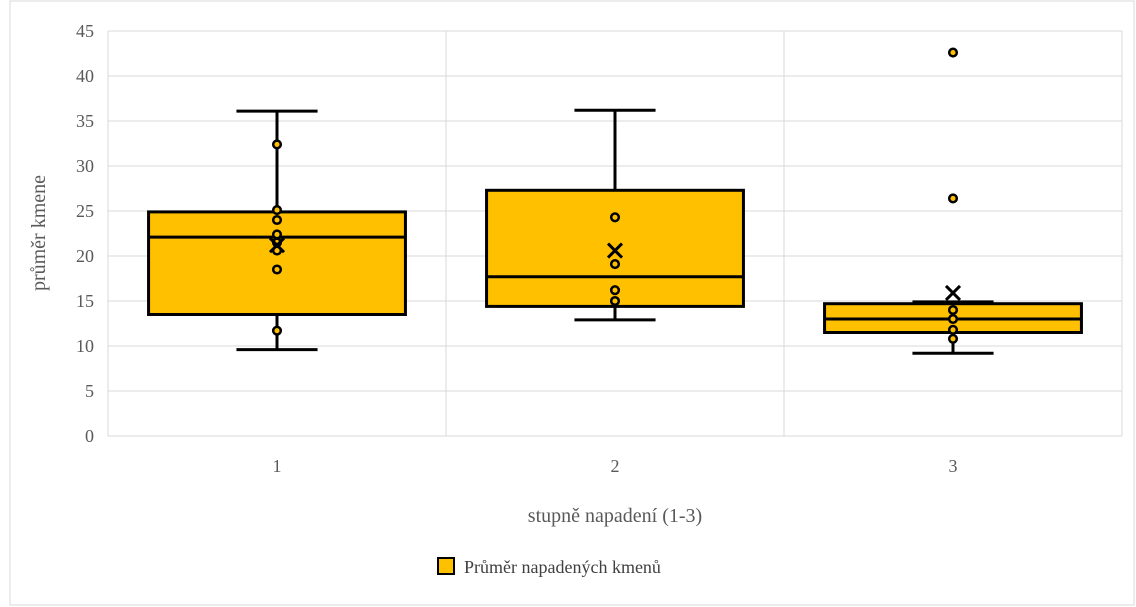 The image size is (1136, 607). Describe the element at coordinates (562, 567) in the screenshot. I see `legend-label: Průměr napadených kmenů` at that location.